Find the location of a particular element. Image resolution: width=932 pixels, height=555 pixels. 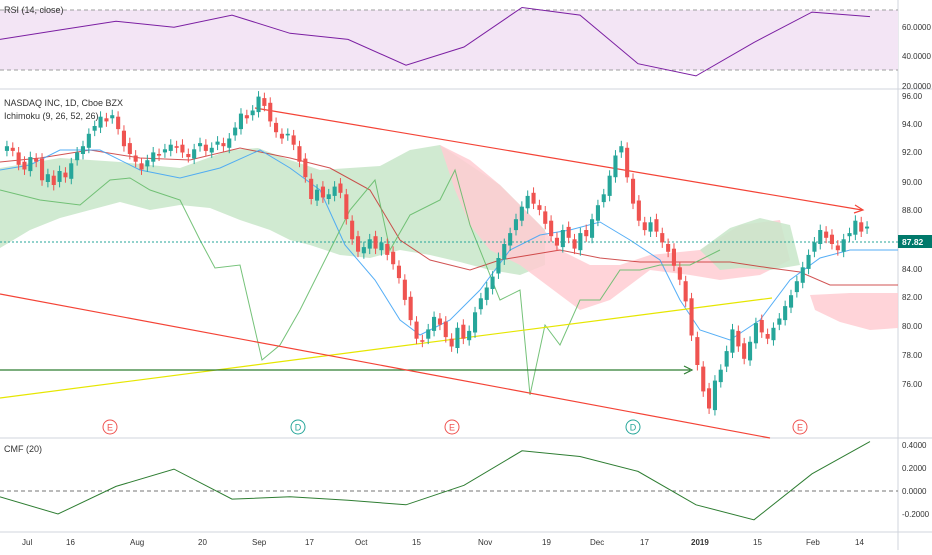

price-tick: 88.00 is located at coordinates (912, 210).